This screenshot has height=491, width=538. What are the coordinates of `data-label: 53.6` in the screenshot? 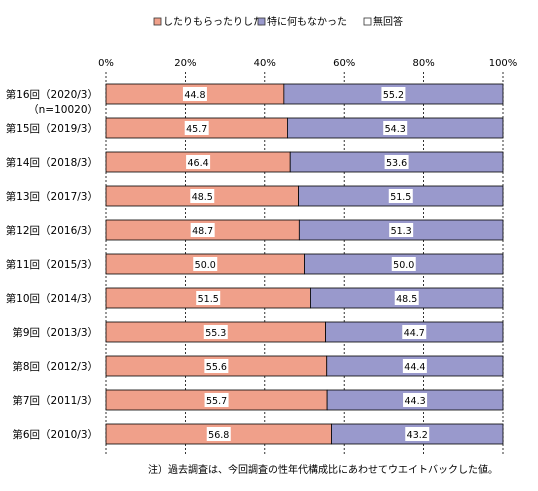 It's located at (396, 163).